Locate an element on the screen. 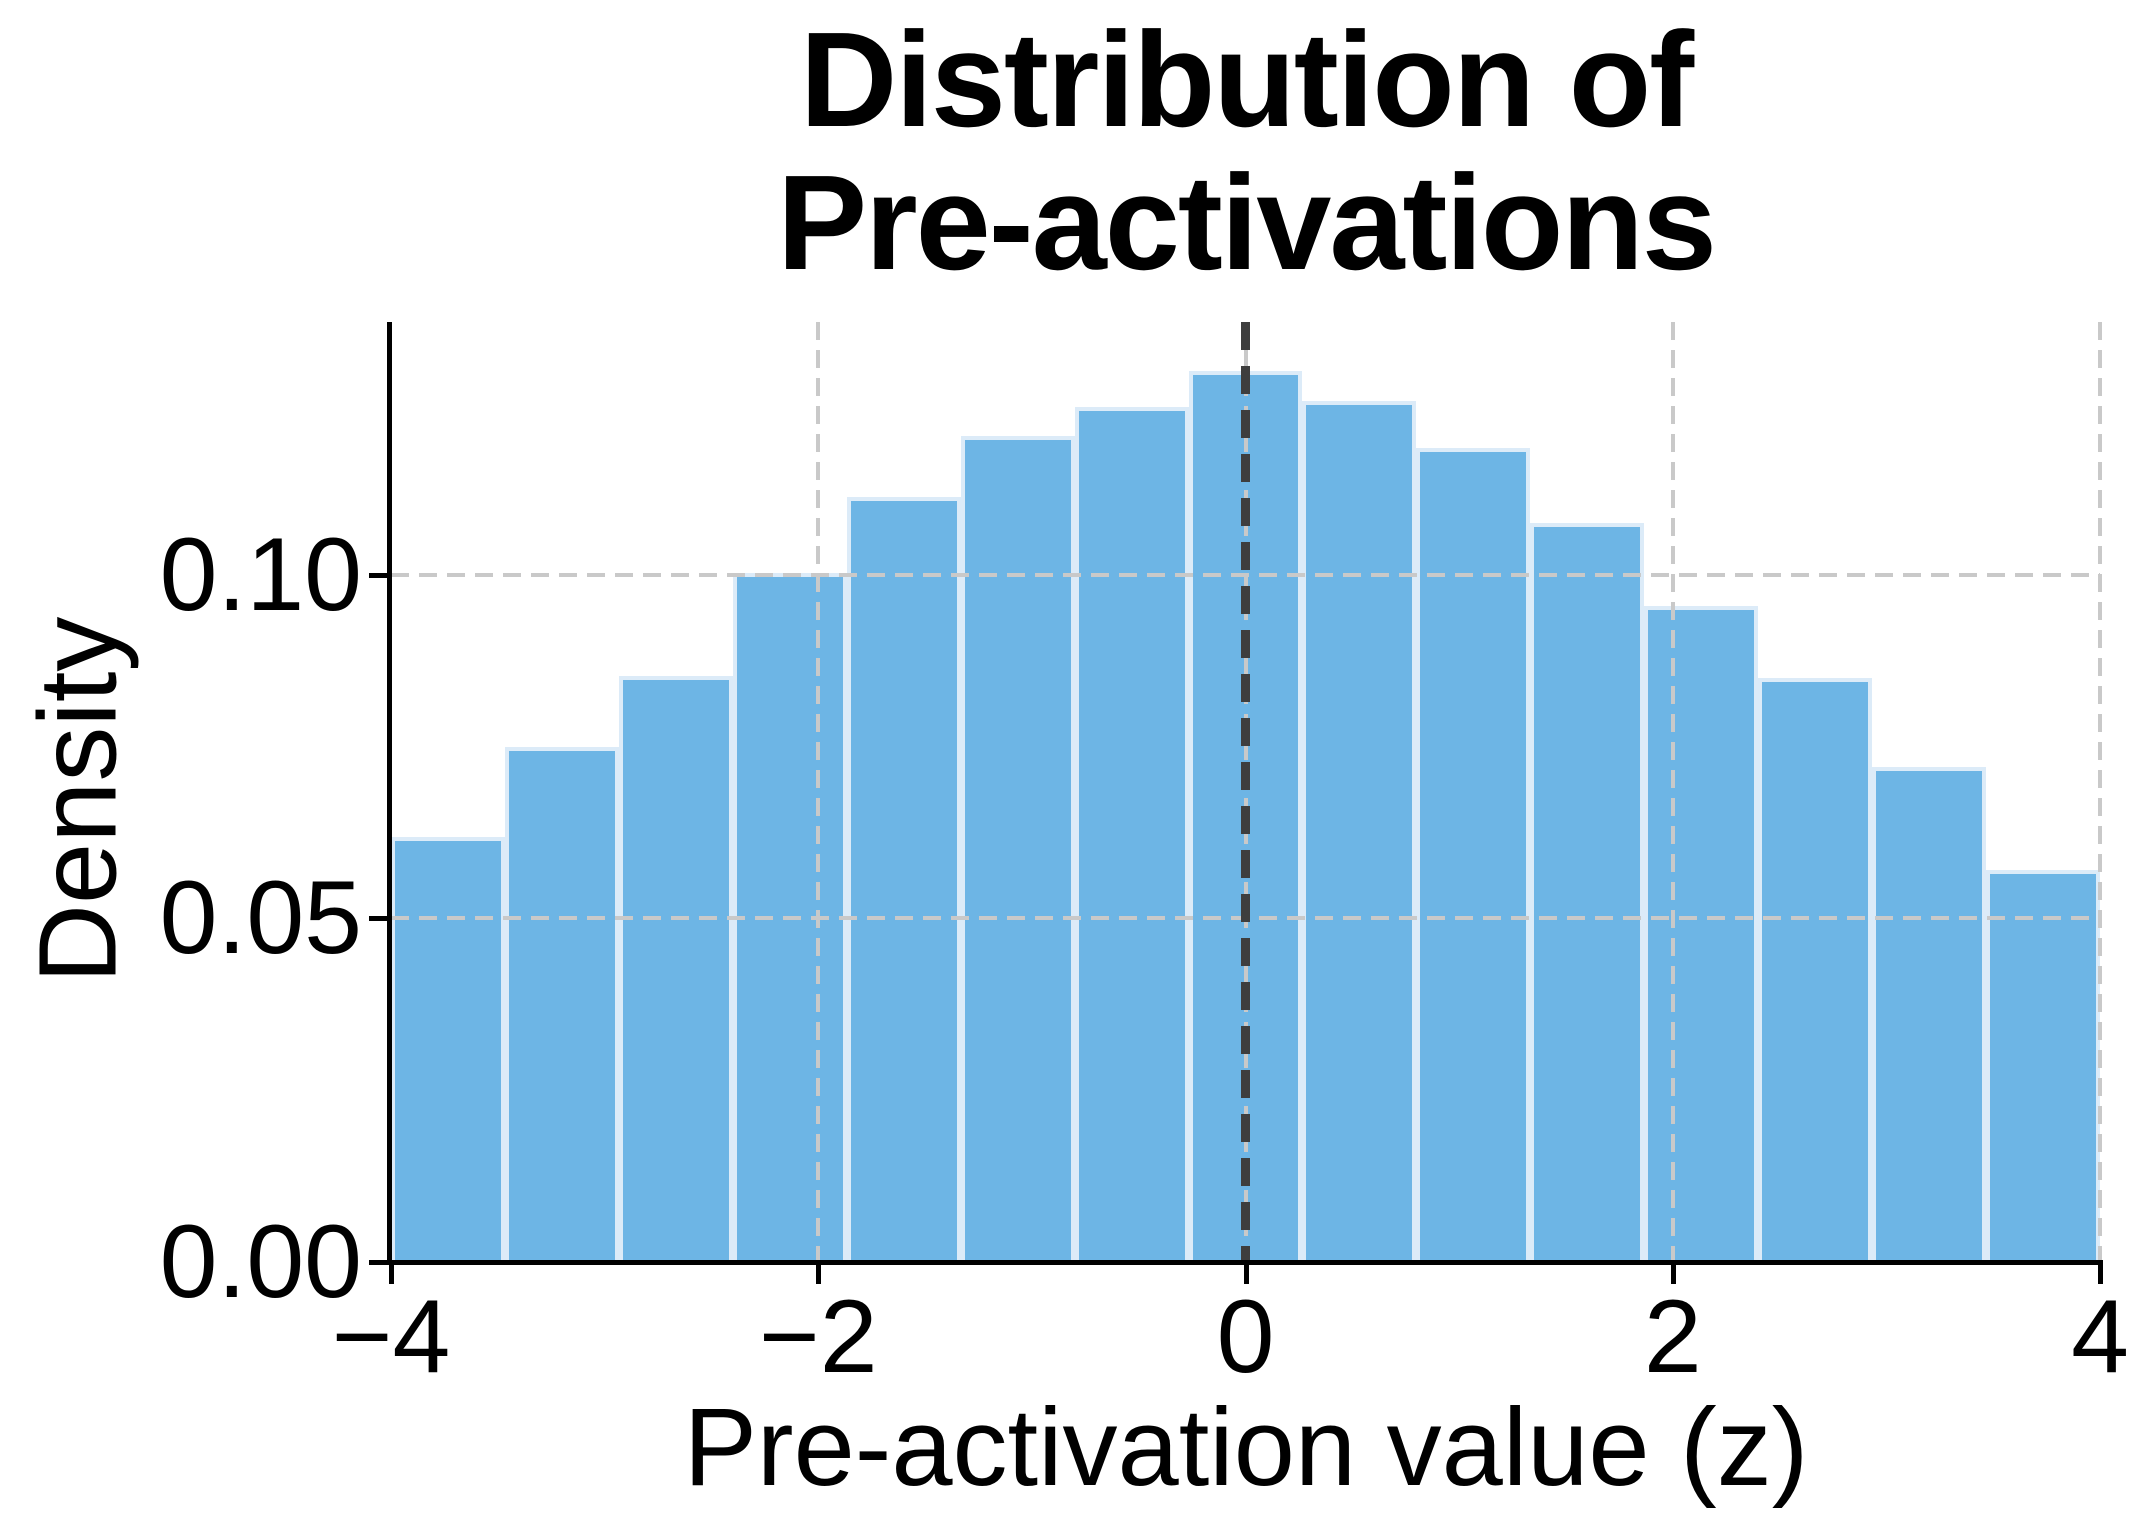 The width and height of the screenshot is (2134, 1534). x-axis-spine is located at coordinates (1244, 1262).